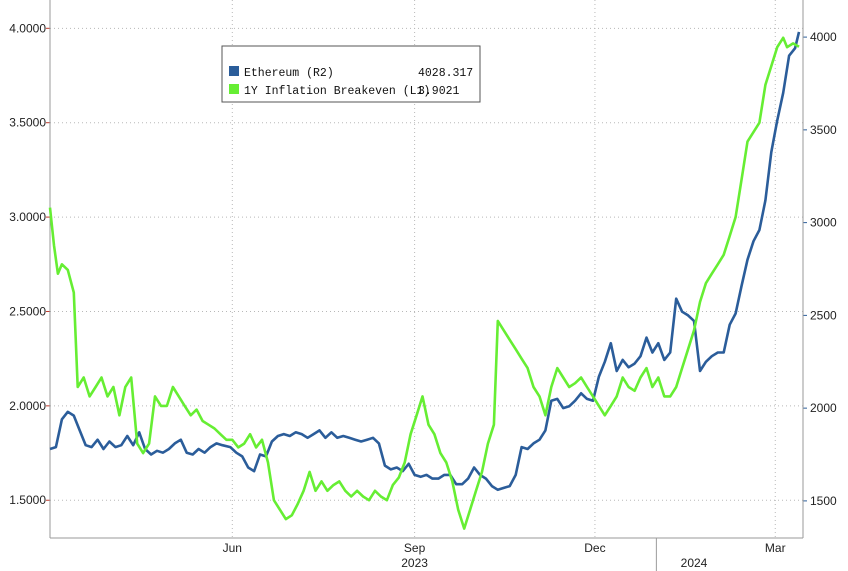 This screenshot has width=848, height=571. What do you see at coordinates (414, 563) in the screenshot?
I see `x-year-label: 2023` at bounding box center [414, 563].